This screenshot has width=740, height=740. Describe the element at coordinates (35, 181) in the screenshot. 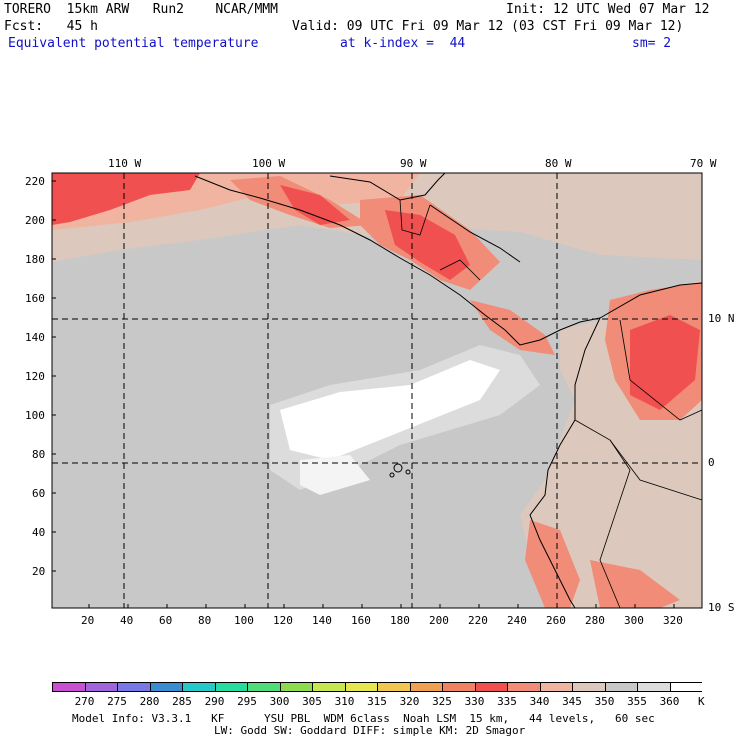

I see `y-tick-220: 220` at that location.